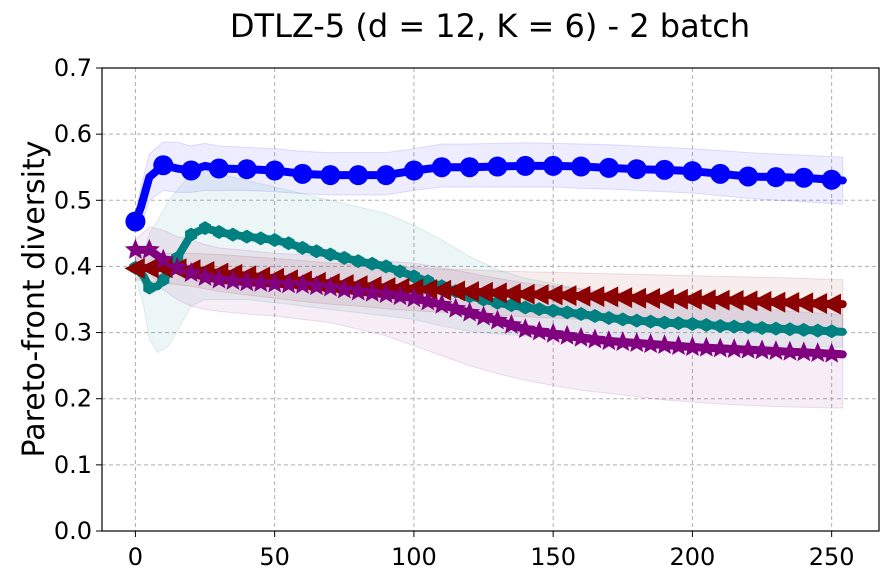 Image resolution: width=888 pixels, height=578 pixels. I want to click on chart-title: DTLZ-5 (d = 12, K = 6) - 2 batch, so click(490, 26).